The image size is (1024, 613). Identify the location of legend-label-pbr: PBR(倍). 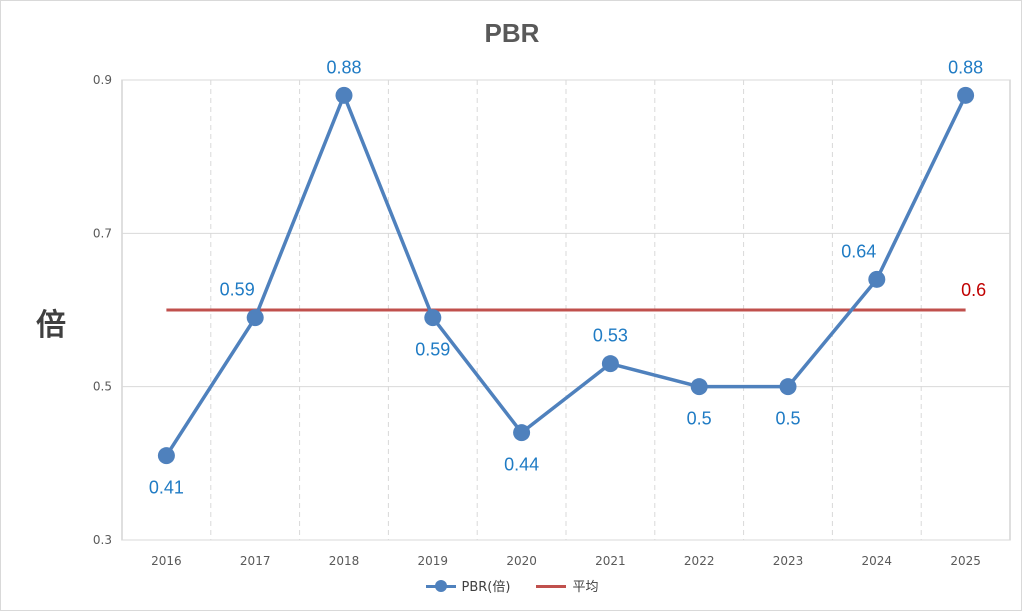
(486, 587).